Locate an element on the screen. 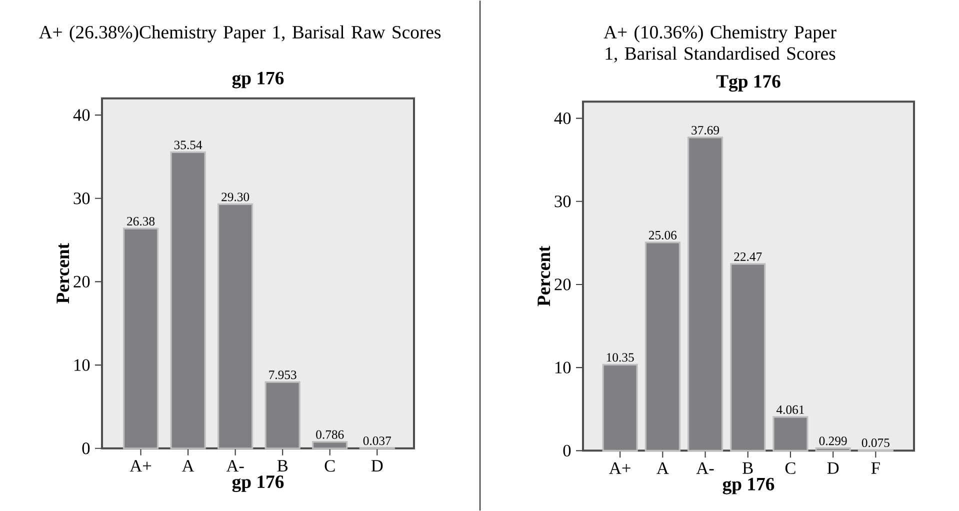  data-label: 35.54 is located at coordinates (188, 145).